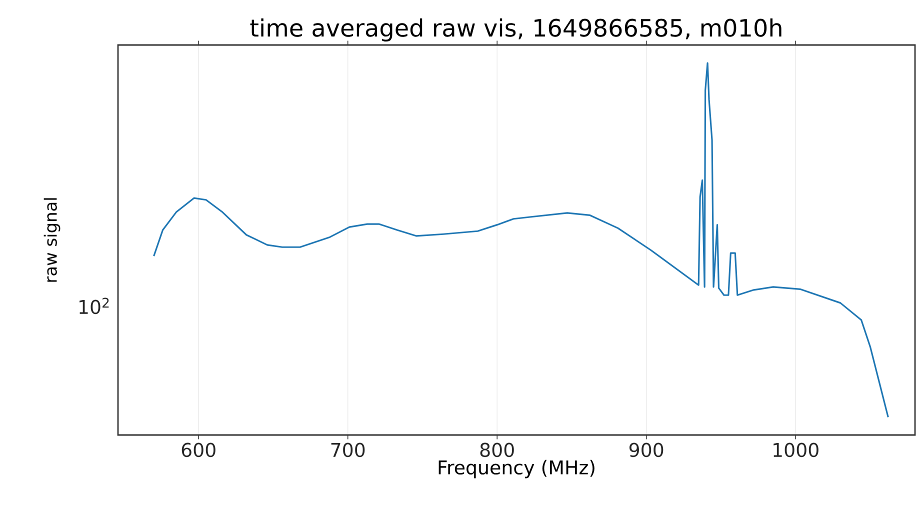 This screenshot has width=917, height=509. I want to click on x-tick-label: 600, so click(199, 450).